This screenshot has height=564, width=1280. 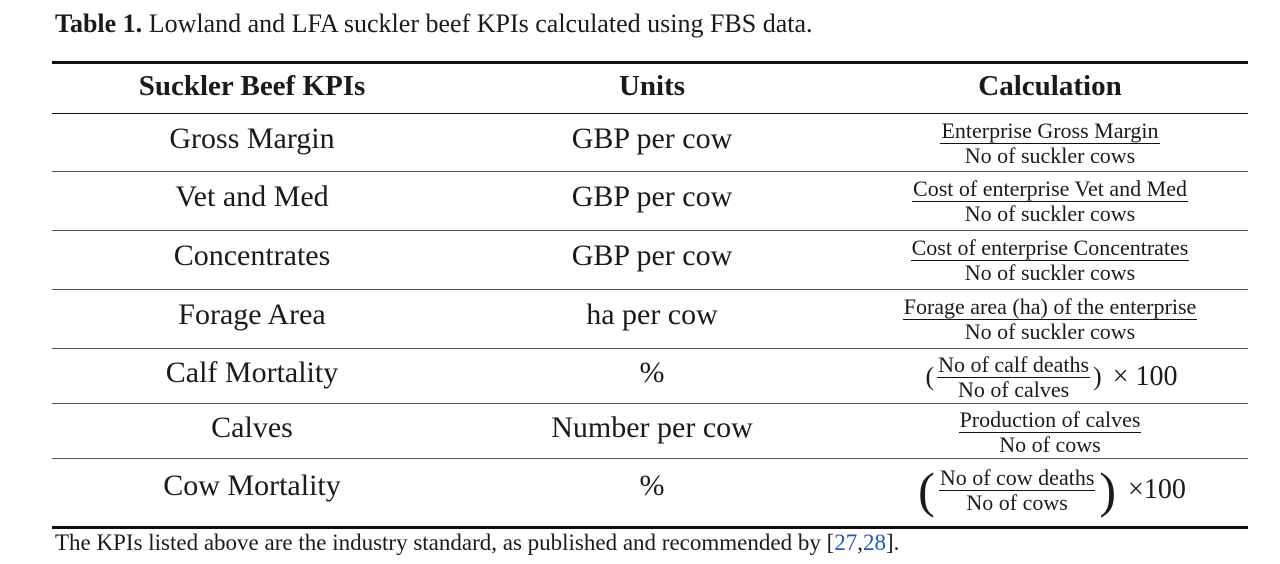 I want to click on footnote-text-end: ]., so click(x=893, y=542).